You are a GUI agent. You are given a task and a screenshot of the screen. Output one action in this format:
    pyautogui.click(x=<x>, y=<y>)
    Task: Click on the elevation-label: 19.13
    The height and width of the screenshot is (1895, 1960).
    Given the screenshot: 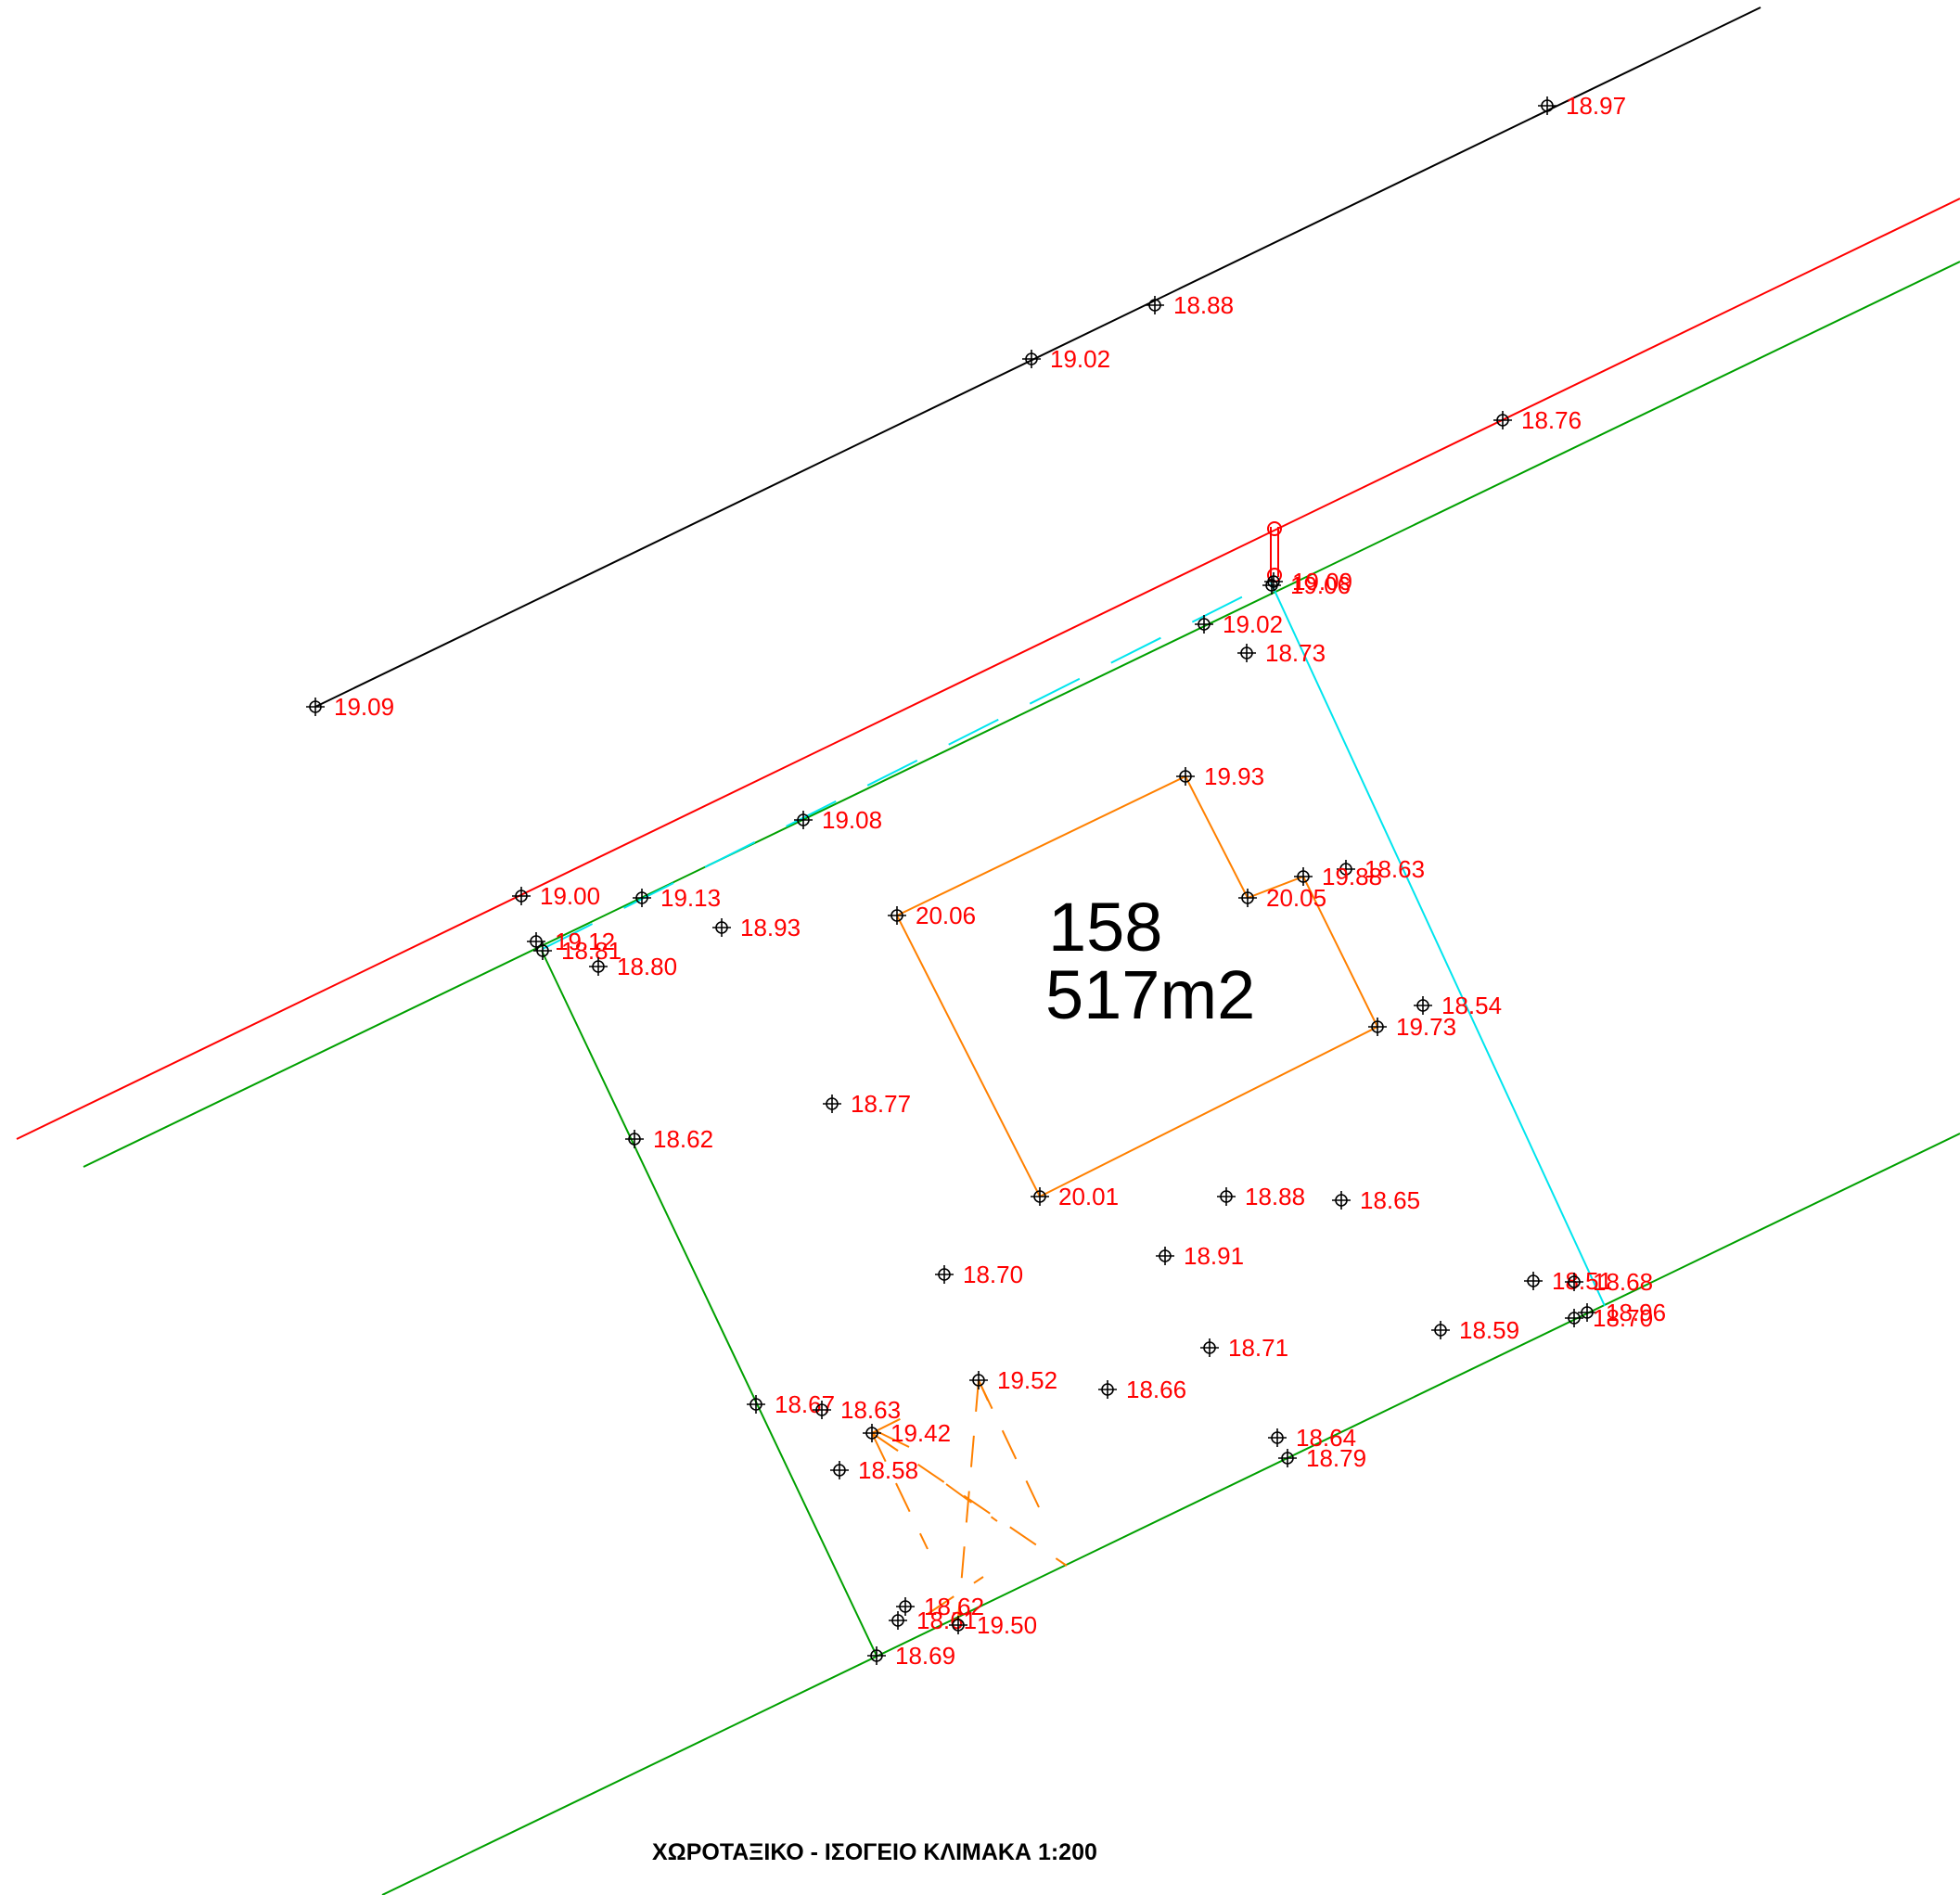 What is the action you would take?
    pyautogui.click(x=691, y=898)
    